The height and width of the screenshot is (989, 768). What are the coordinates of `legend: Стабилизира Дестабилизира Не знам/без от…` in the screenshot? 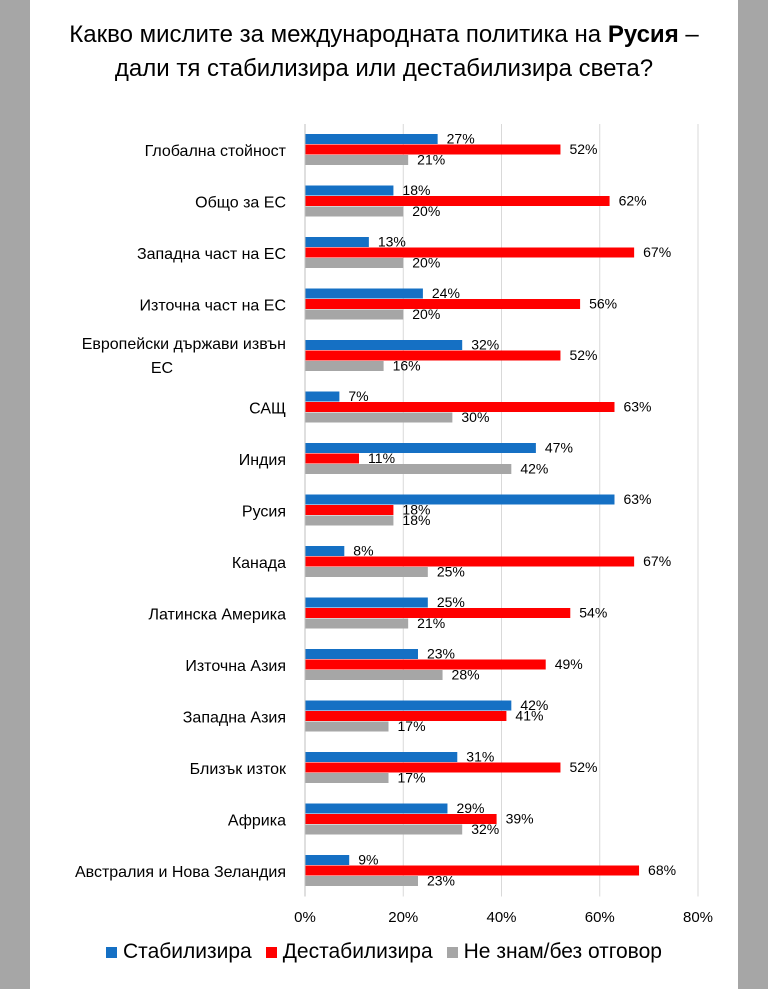 It's located at (384, 952).